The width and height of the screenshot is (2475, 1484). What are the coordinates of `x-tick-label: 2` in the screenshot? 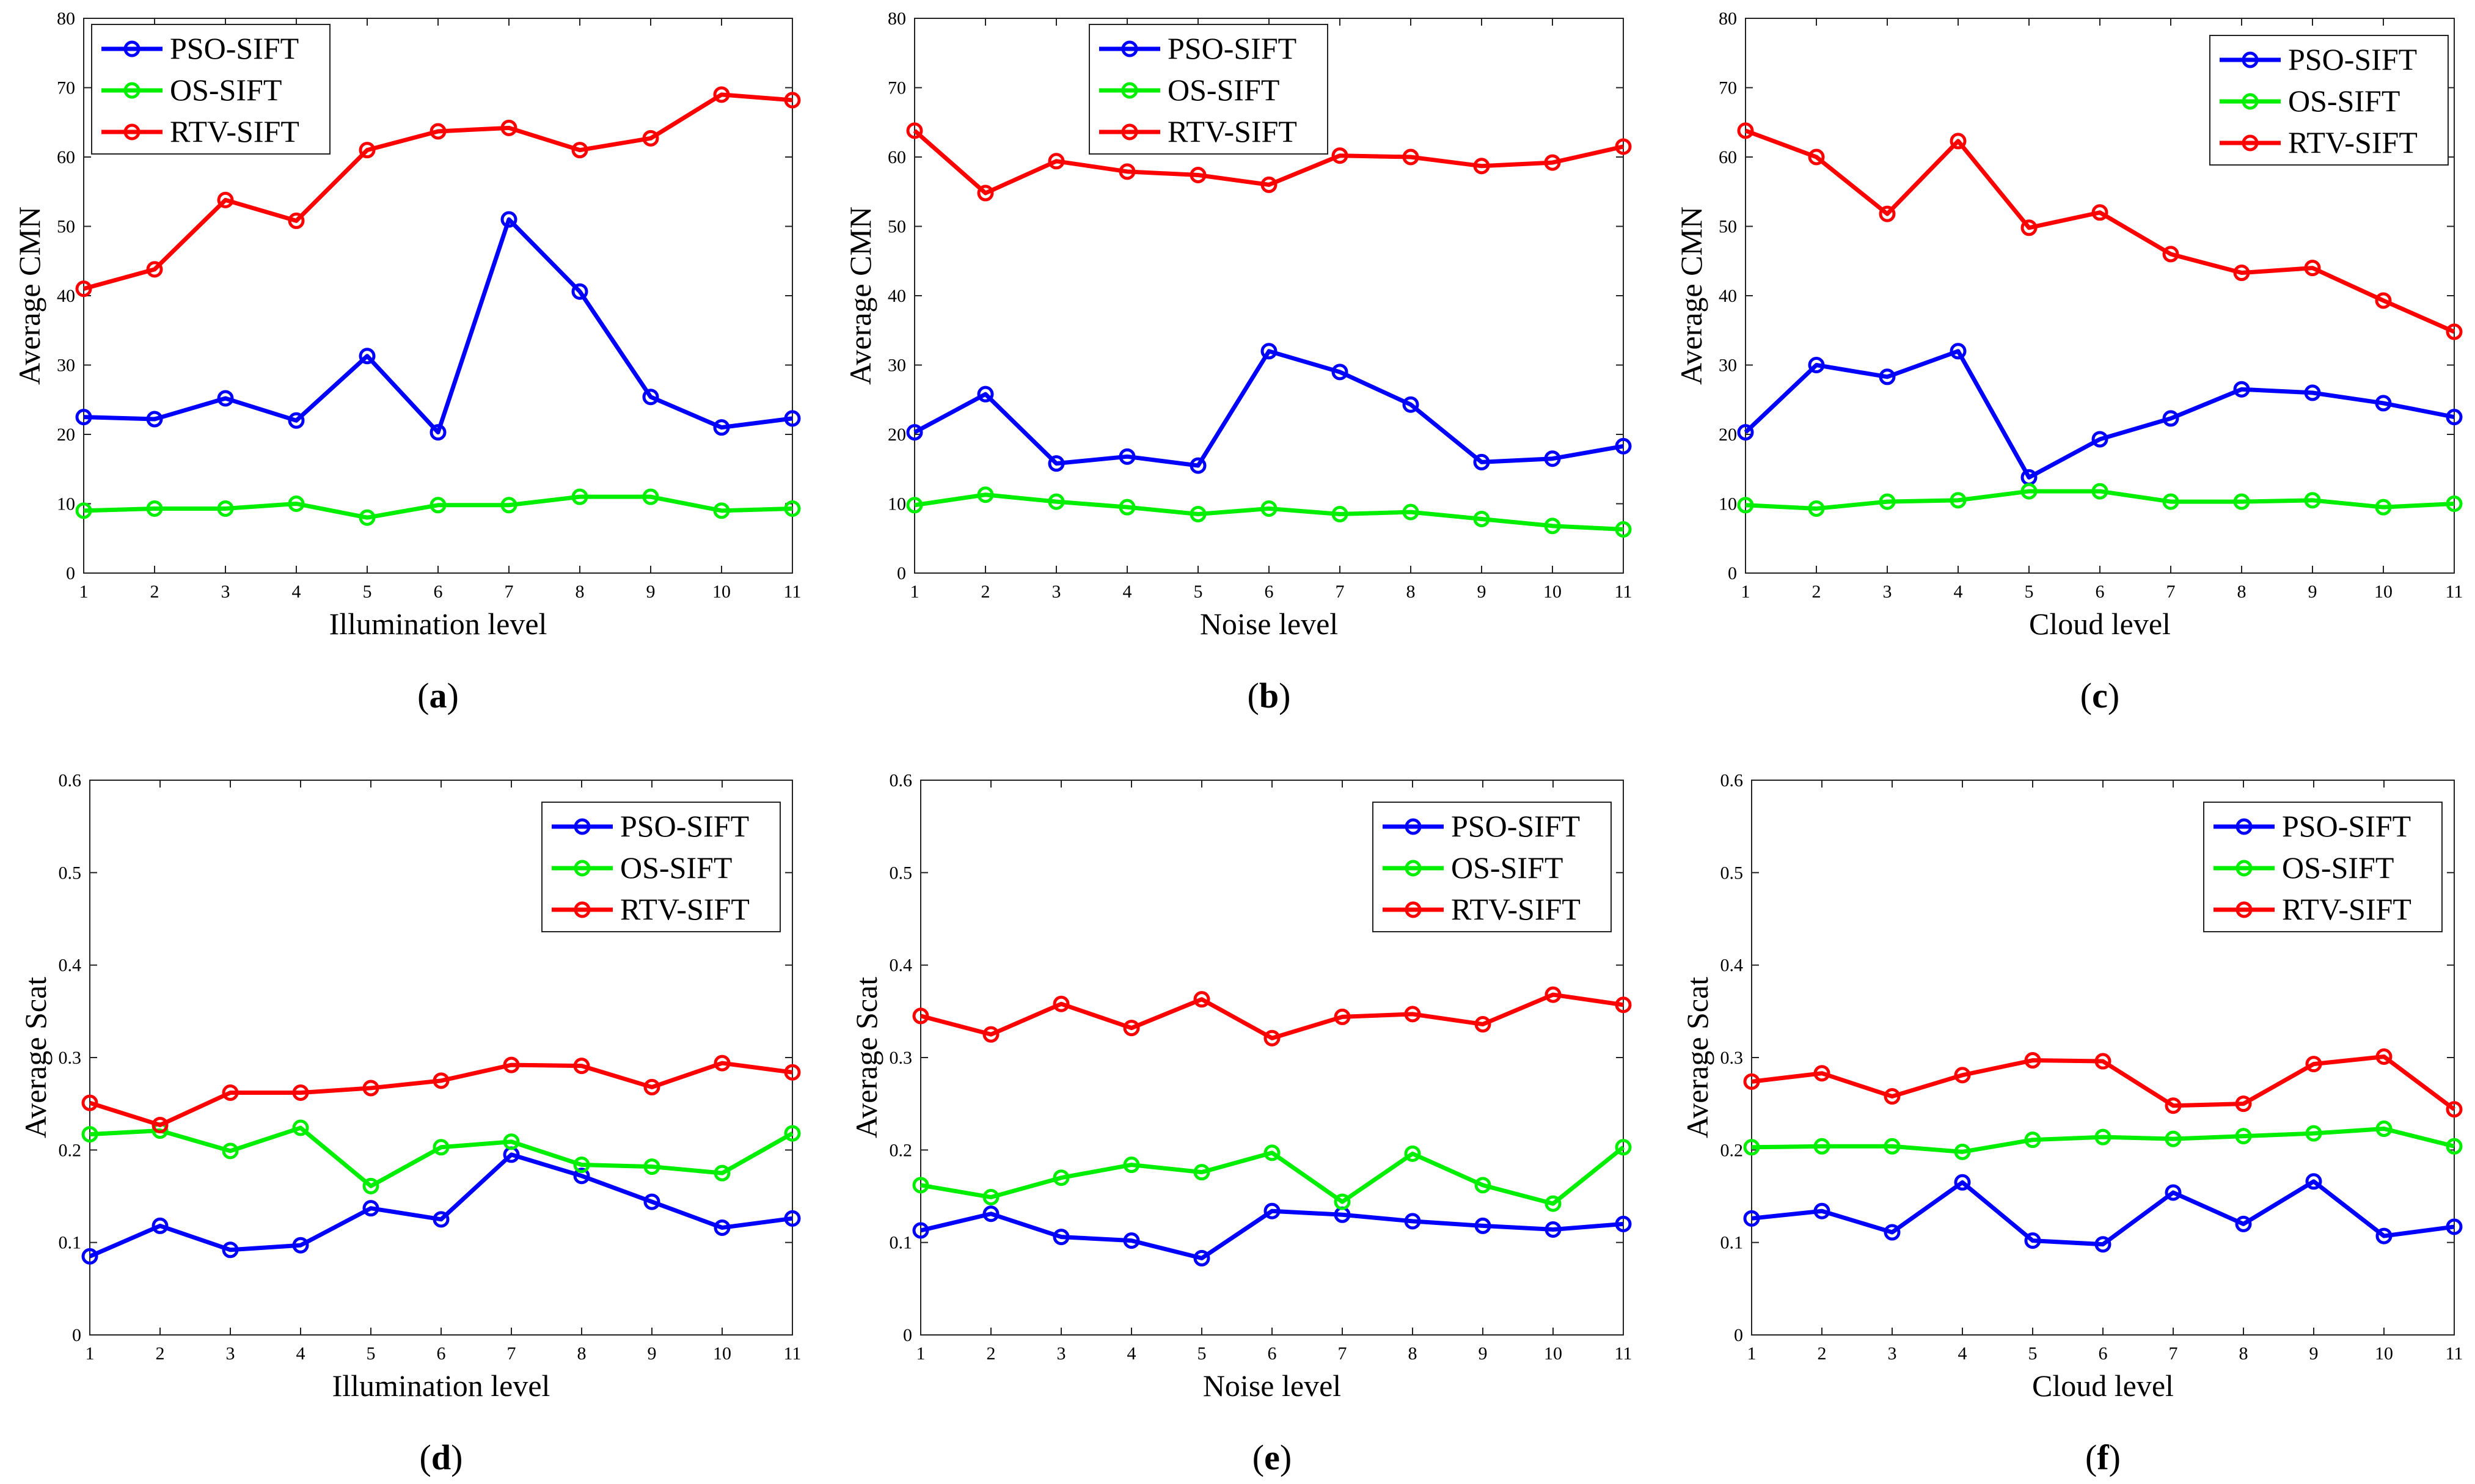 It's located at (1817, 592).